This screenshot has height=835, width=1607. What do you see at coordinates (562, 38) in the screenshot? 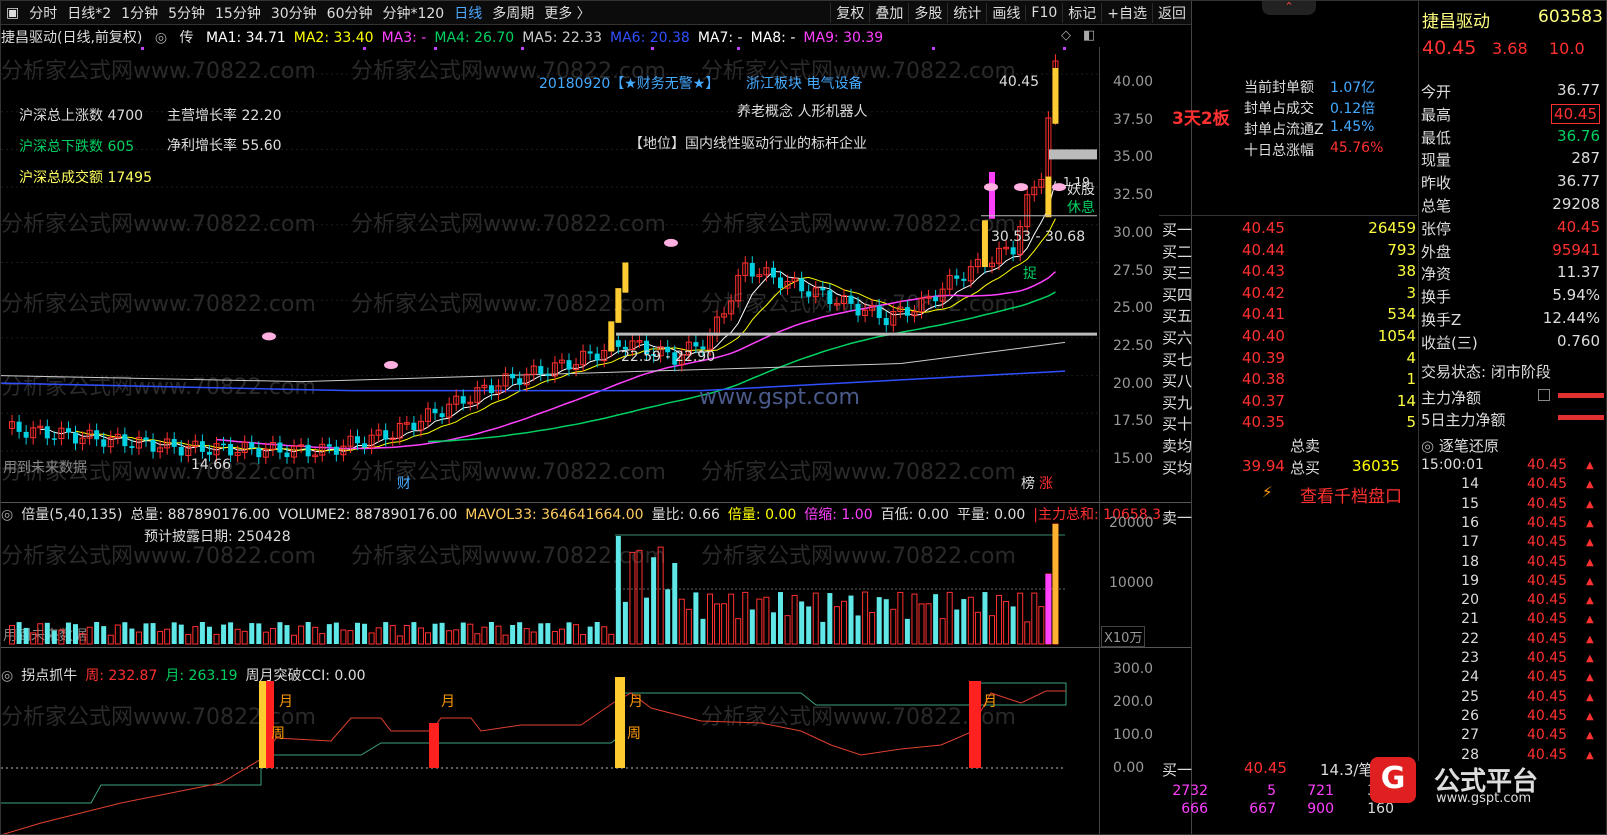
I see `ma-value: MA5: 22.33` at bounding box center [562, 38].